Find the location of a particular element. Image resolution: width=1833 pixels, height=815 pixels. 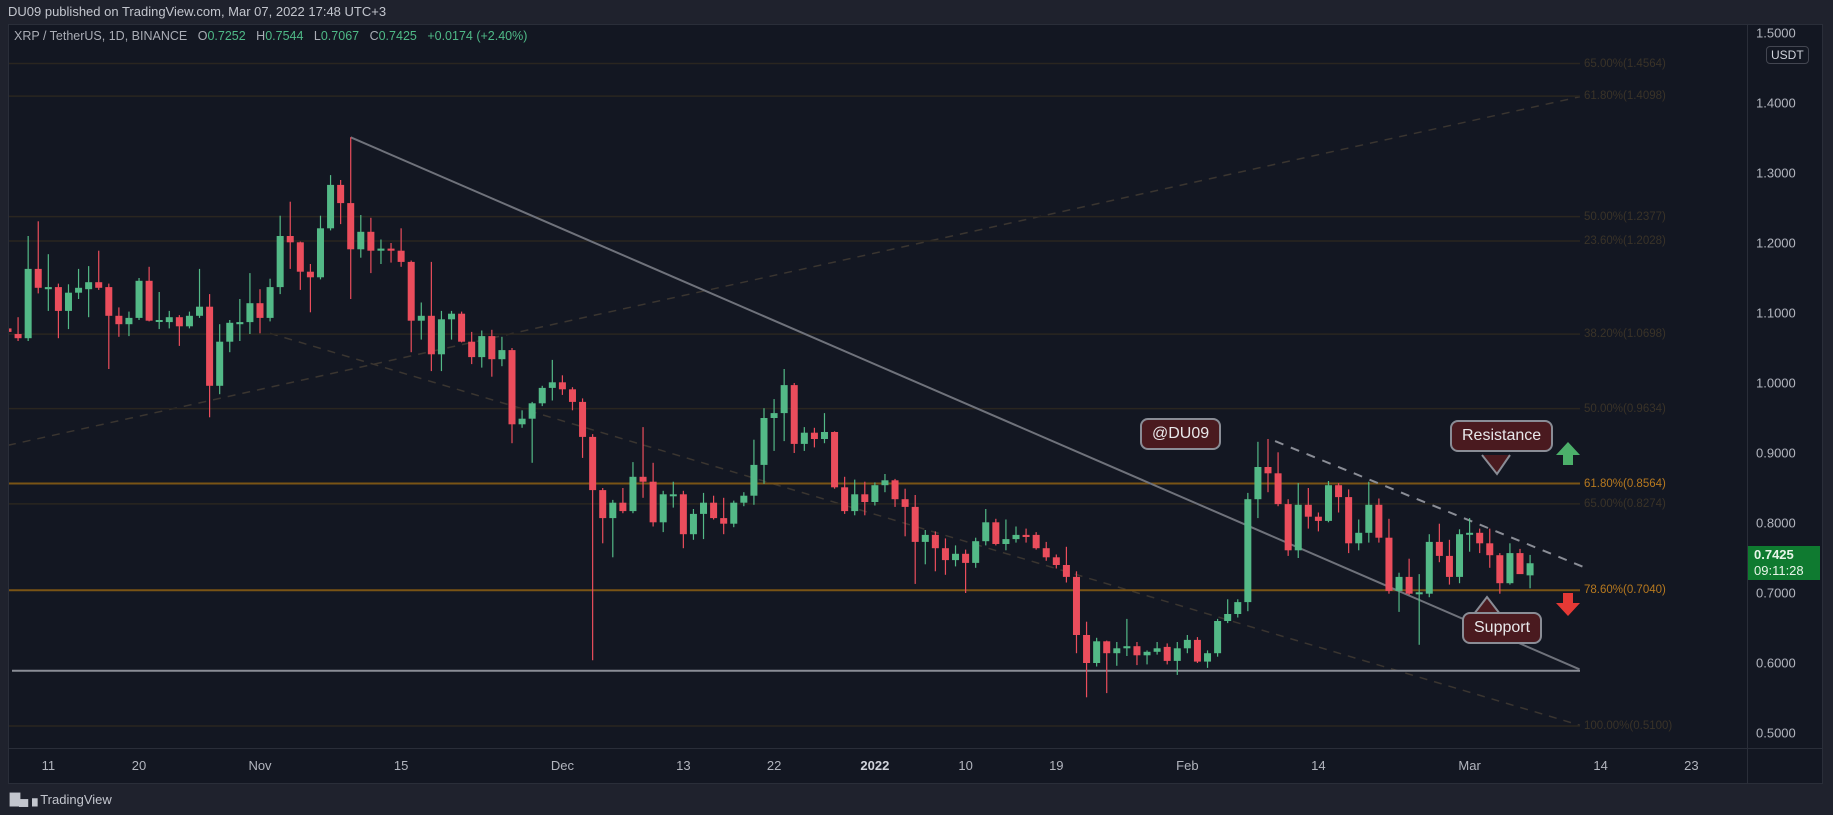

tradingview-logo: ▇▄▗ TradingView is located at coordinates (61, 799).